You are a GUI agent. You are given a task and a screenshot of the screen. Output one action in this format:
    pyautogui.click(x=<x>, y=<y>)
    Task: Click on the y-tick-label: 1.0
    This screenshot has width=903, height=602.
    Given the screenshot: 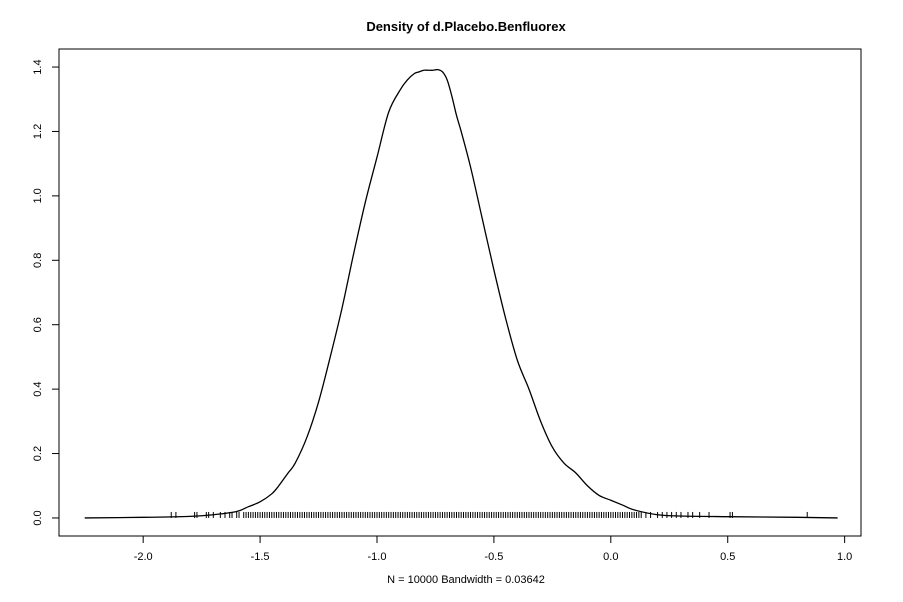 What is the action you would take?
    pyautogui.click(x=38, y=195)
    